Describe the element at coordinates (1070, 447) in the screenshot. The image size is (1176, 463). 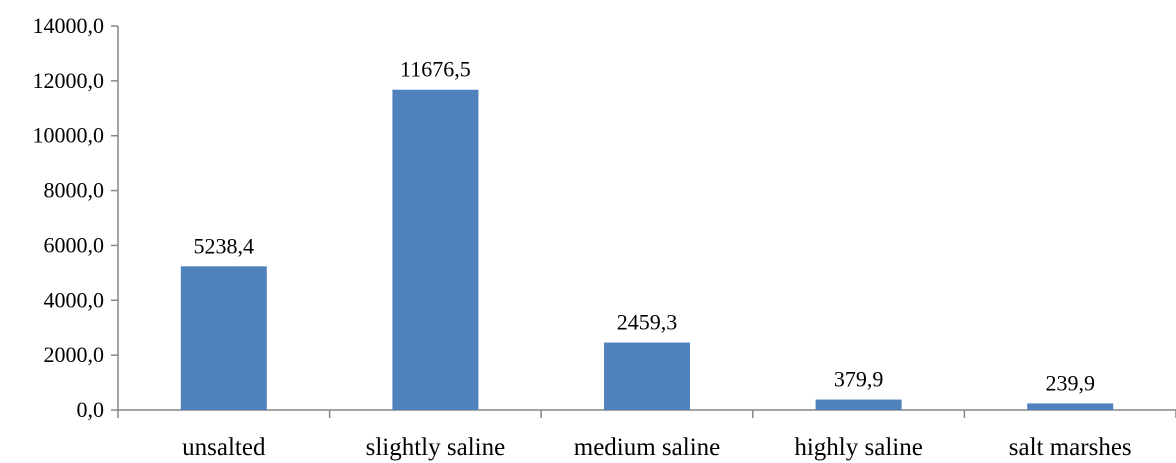
I see `x-tick-label: salt marshes` at that location.